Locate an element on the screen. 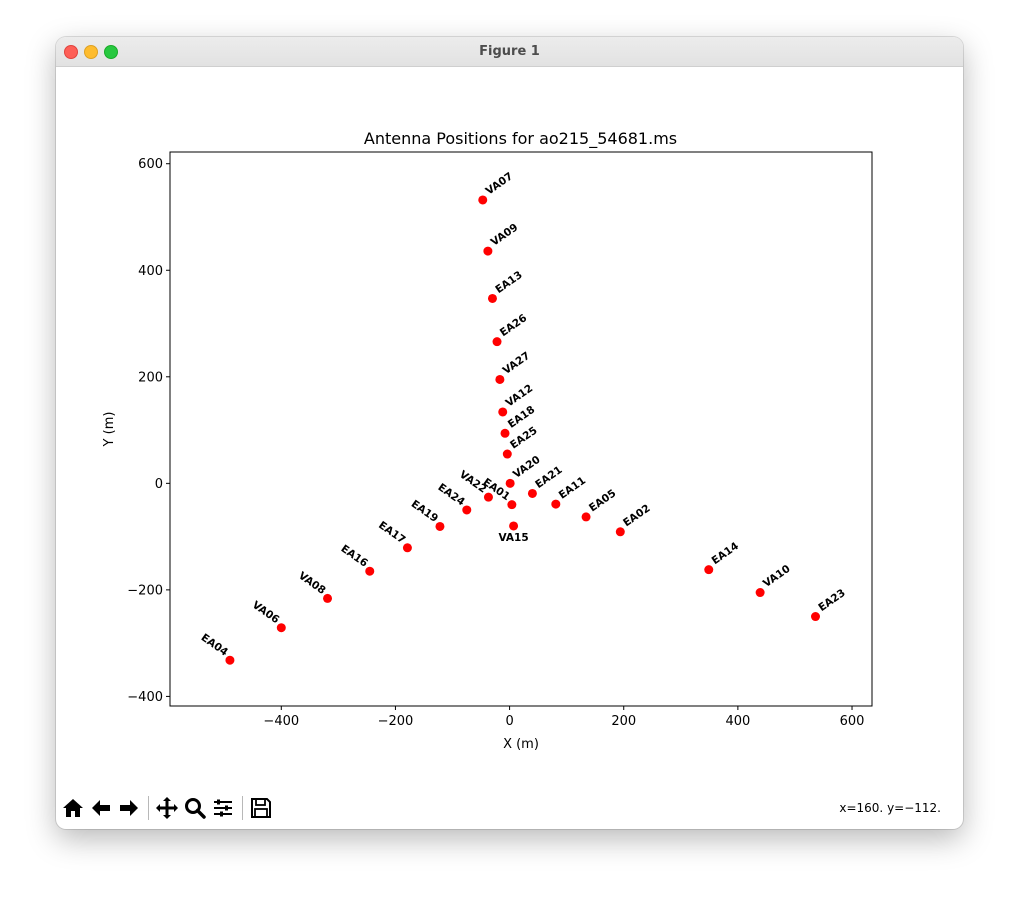 The height and width of the screenshot is (904, 1019). pan-button is located at coordinates (167, 808).